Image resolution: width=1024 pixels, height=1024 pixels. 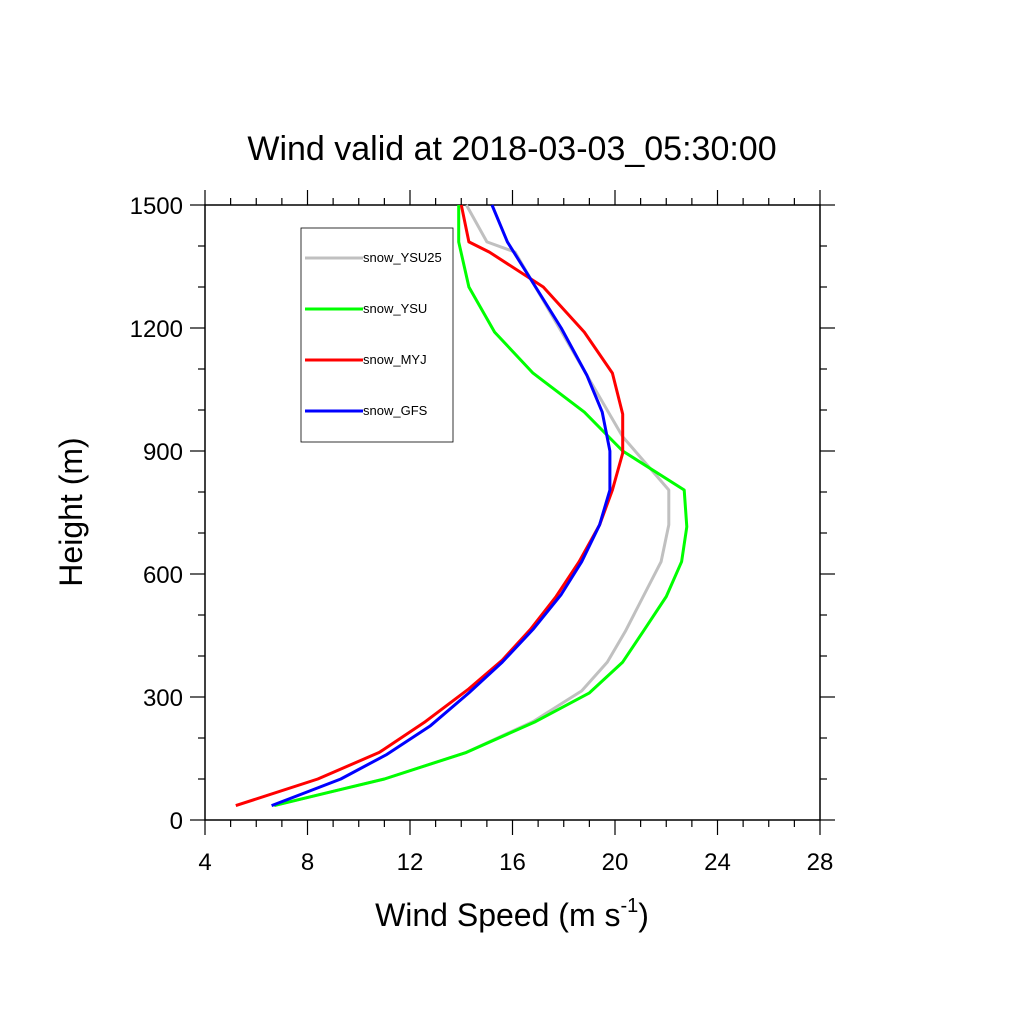 I want to click on legend-label: snow_GFS, so click(x=395, y=410).